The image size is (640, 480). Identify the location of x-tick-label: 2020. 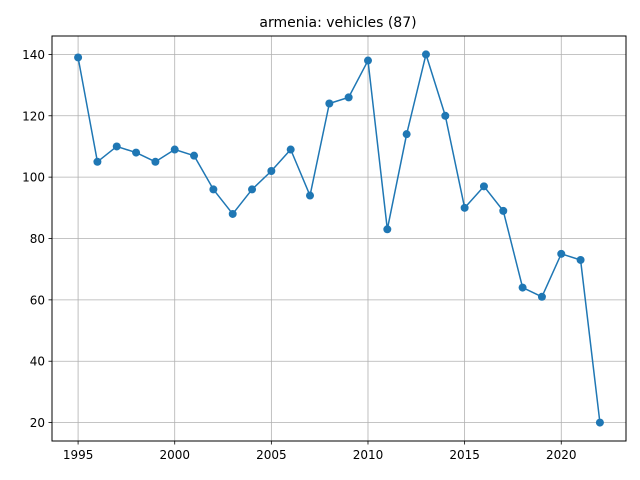
(561, 455).